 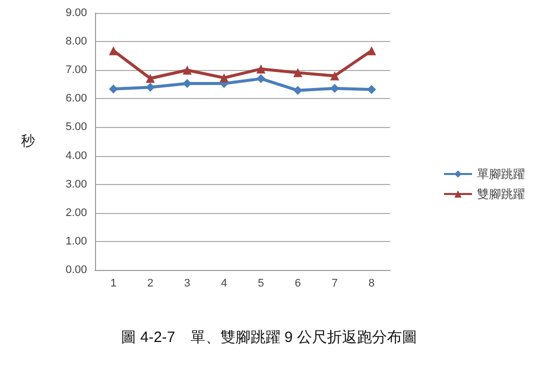 I want to click on x-tick-label: 7, so click(x=335, y=284).